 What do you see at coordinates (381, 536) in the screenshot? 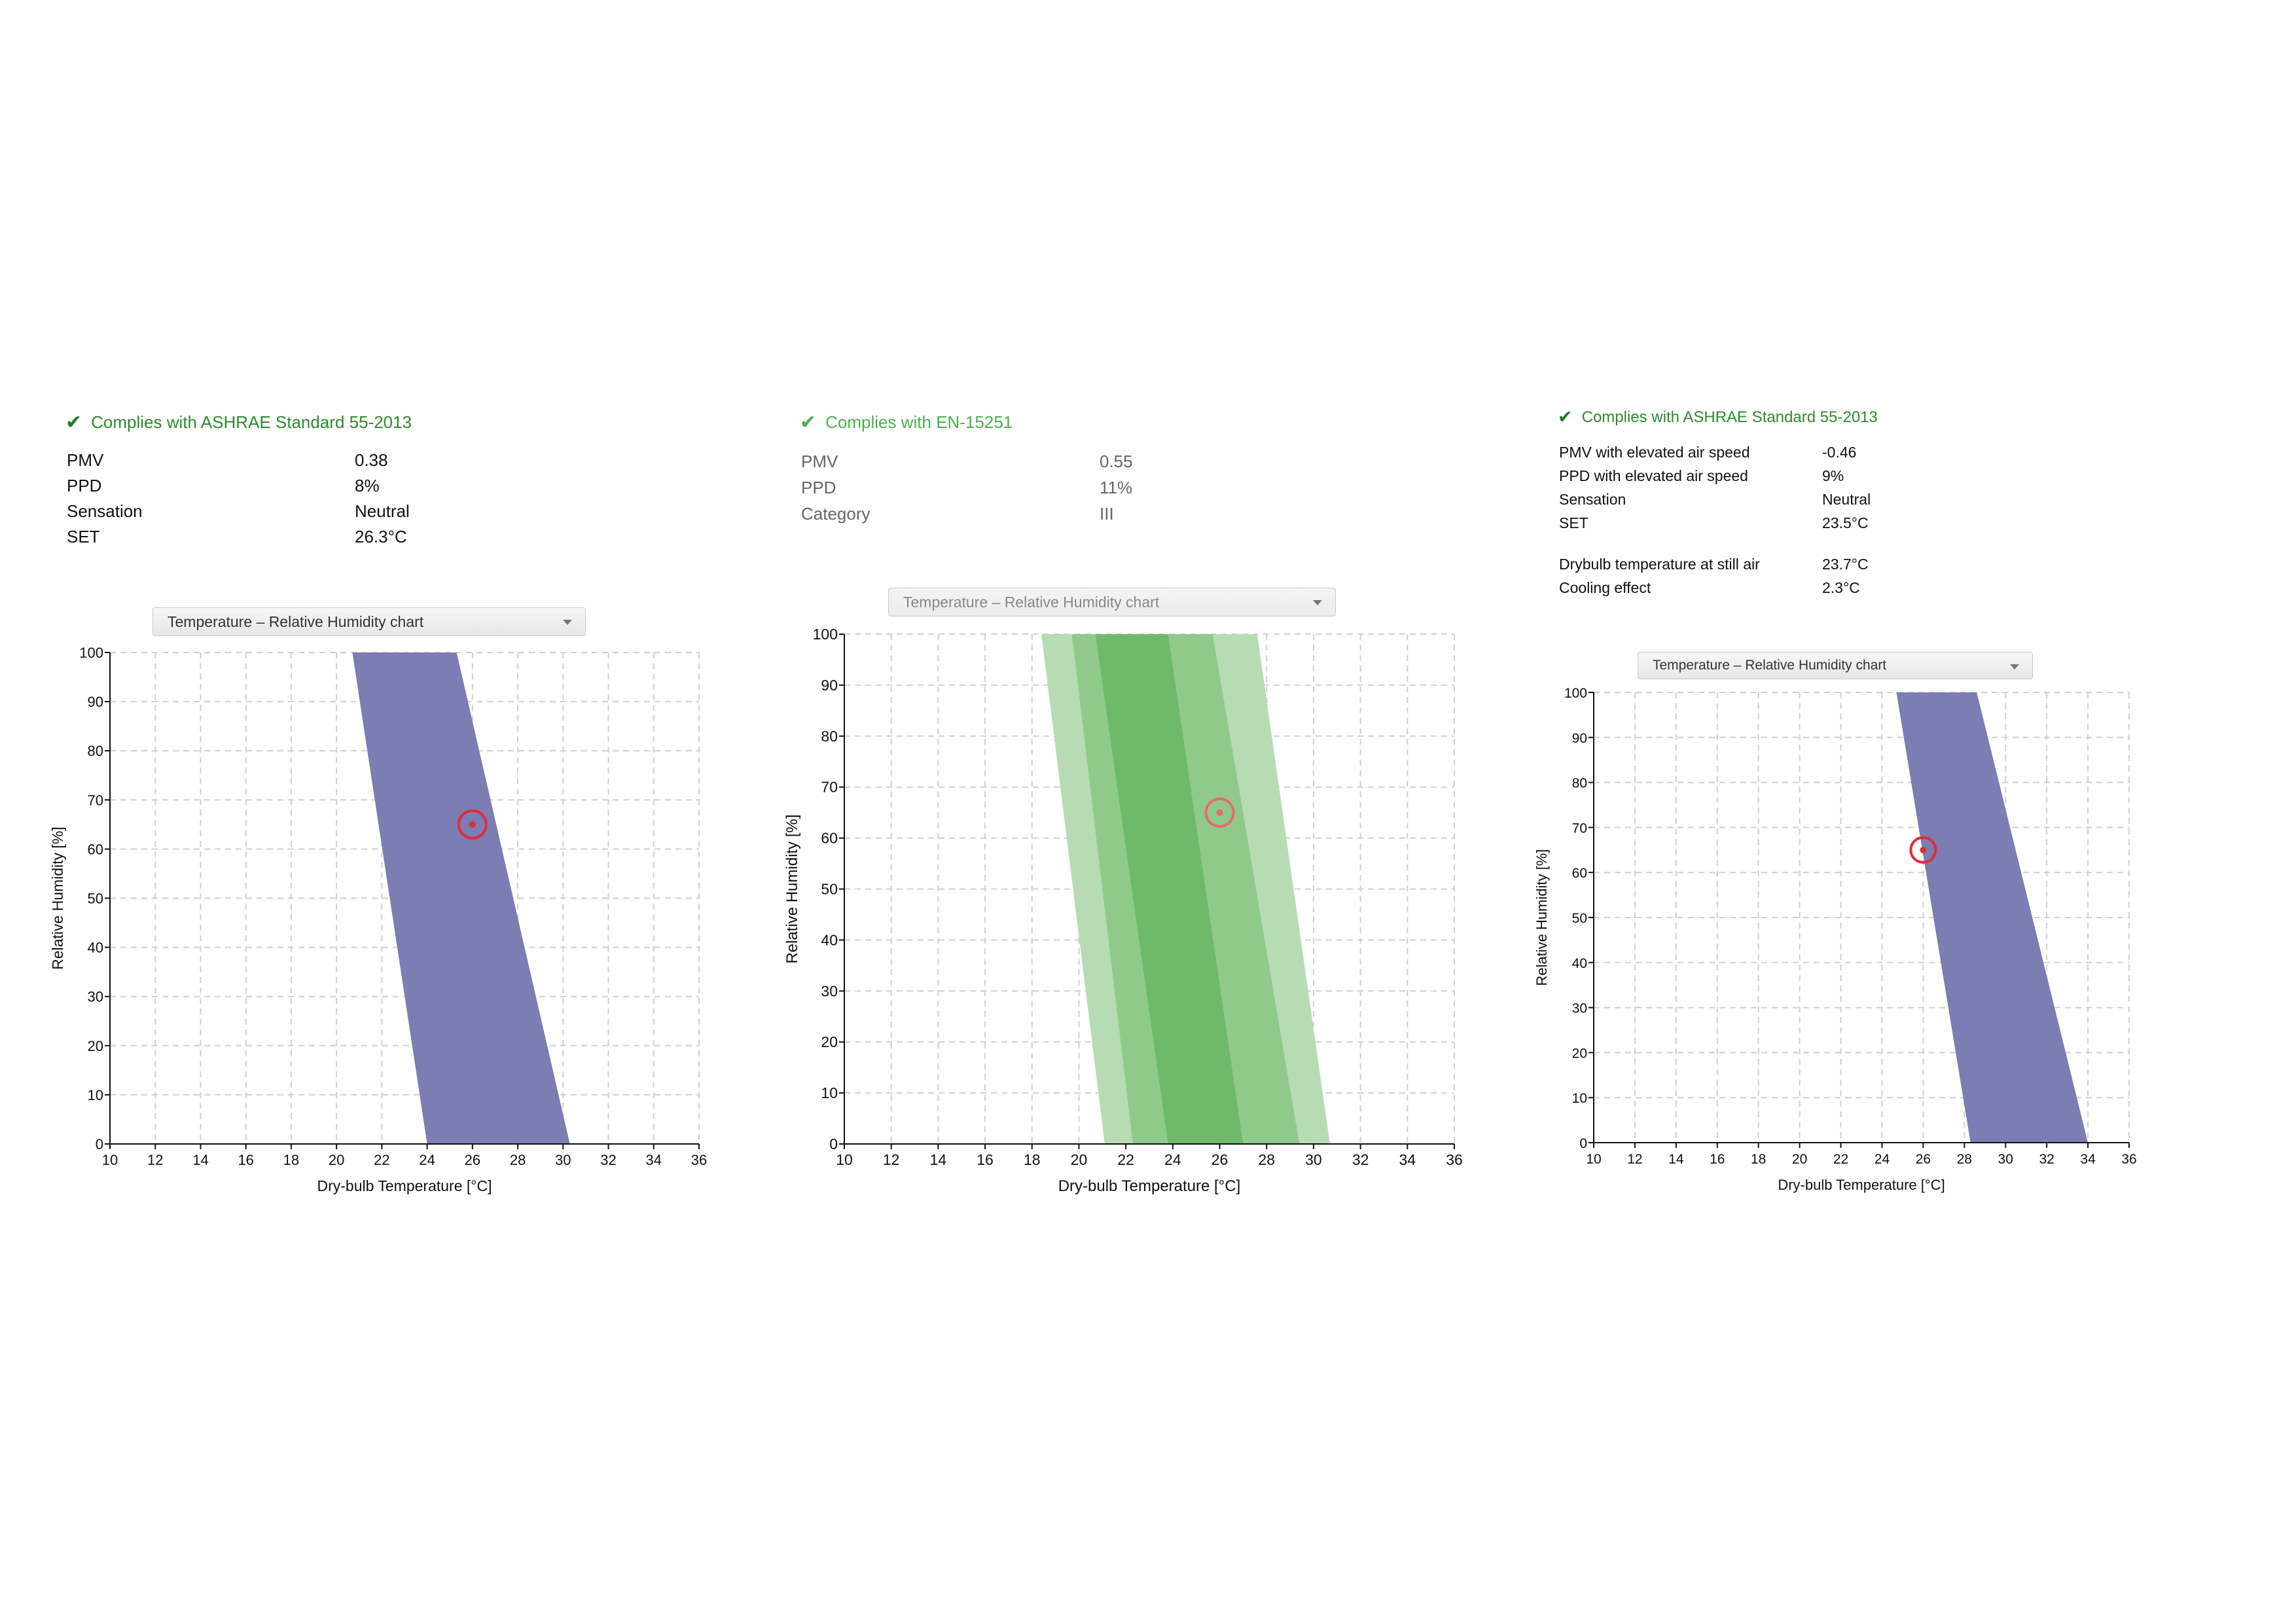
I see `metric-value: 26.3°C` at bounding box center [381, 536].